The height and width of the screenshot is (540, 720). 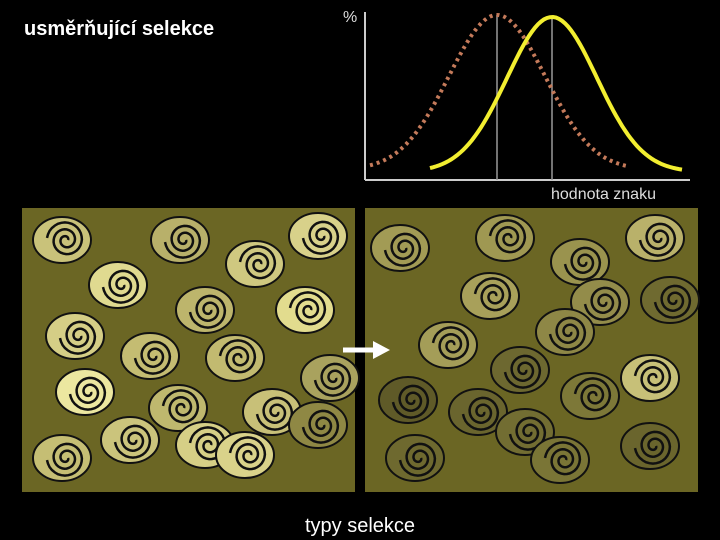 I want to click on caption: typy selekce, so click(x=360, y=526).